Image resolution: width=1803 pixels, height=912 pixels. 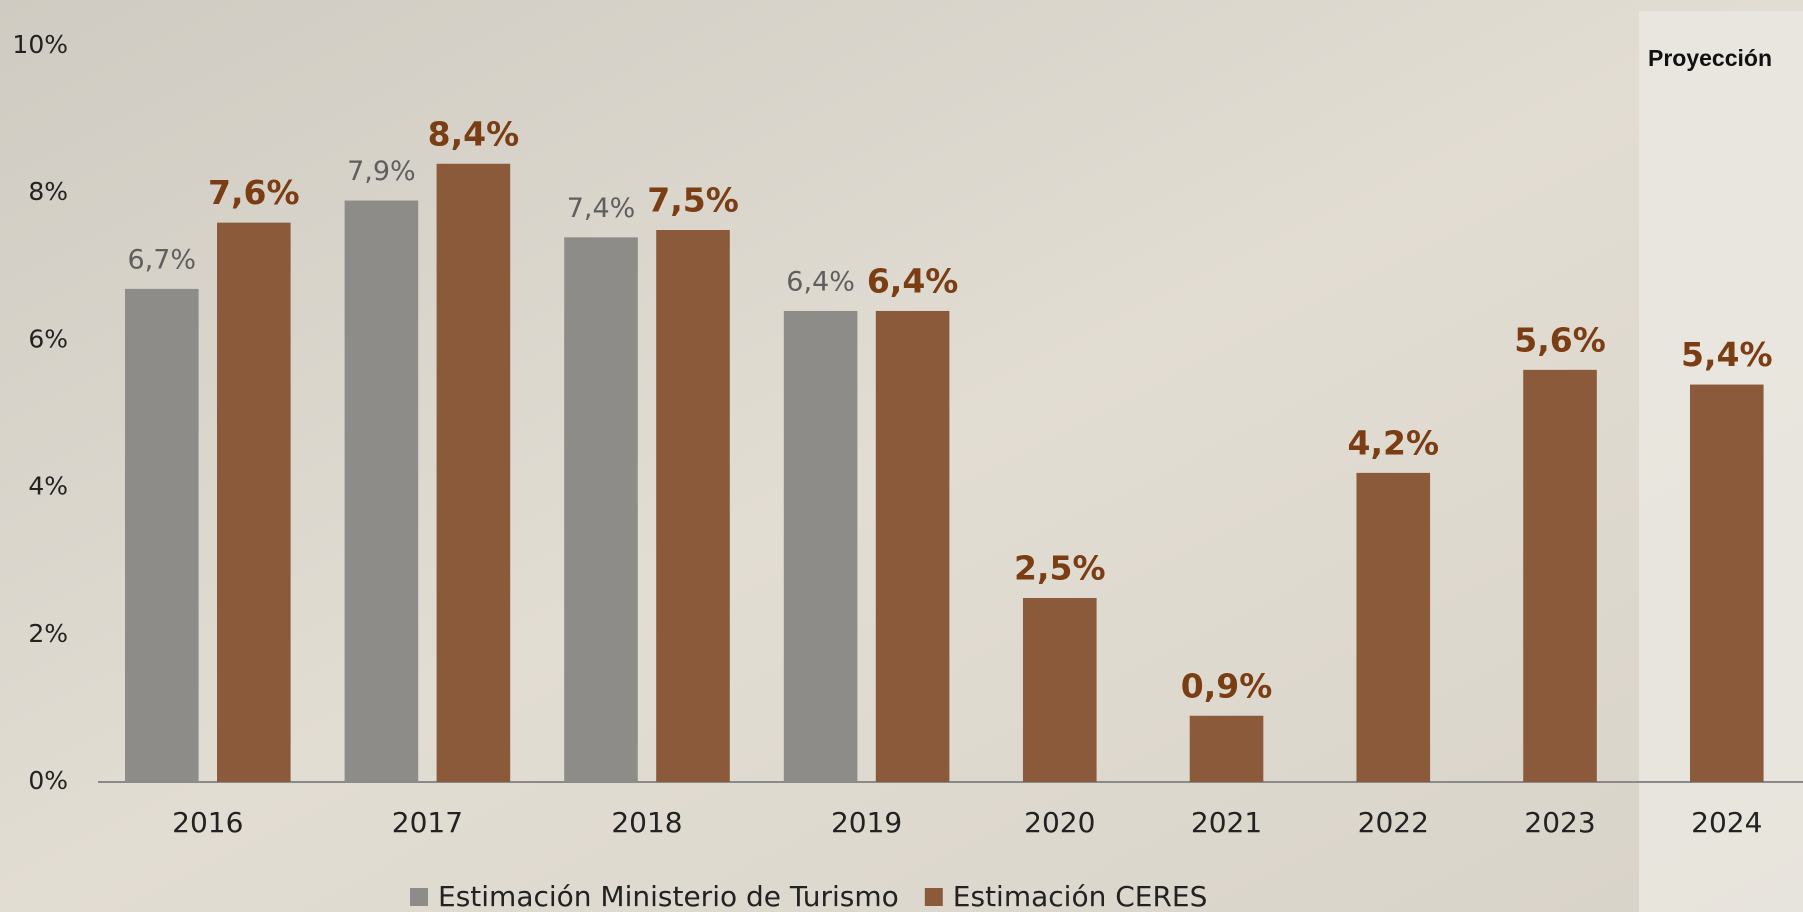 What do you see at coordinates (1060, 568) in the screenshot?
I see `value-label: 2,5%` at bounding box center [1060, 568].